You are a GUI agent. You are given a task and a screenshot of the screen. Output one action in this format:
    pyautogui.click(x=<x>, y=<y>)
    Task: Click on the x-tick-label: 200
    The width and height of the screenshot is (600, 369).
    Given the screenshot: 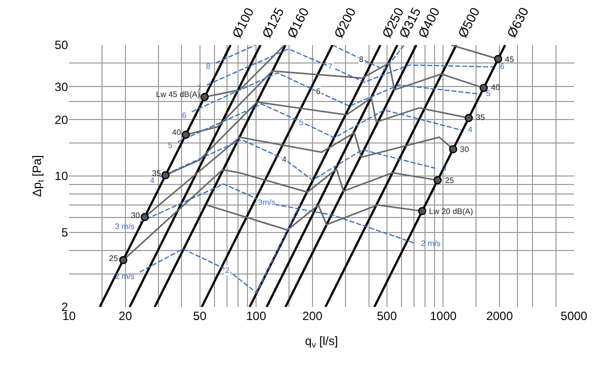 What is the action you would take?
    pyautogui.click(x=312, y=316)
    